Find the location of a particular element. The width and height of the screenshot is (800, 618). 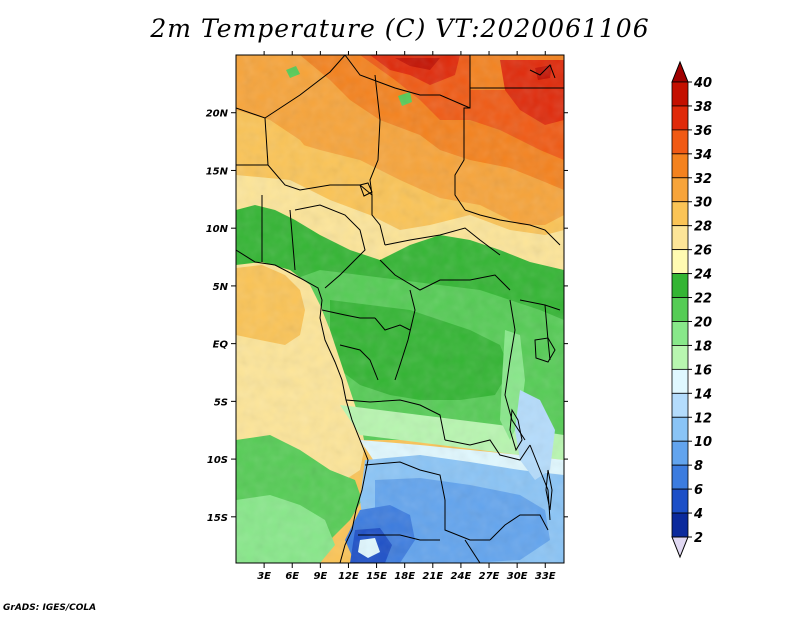

colorbar-label: 20 is located at coordinates (703, 322).